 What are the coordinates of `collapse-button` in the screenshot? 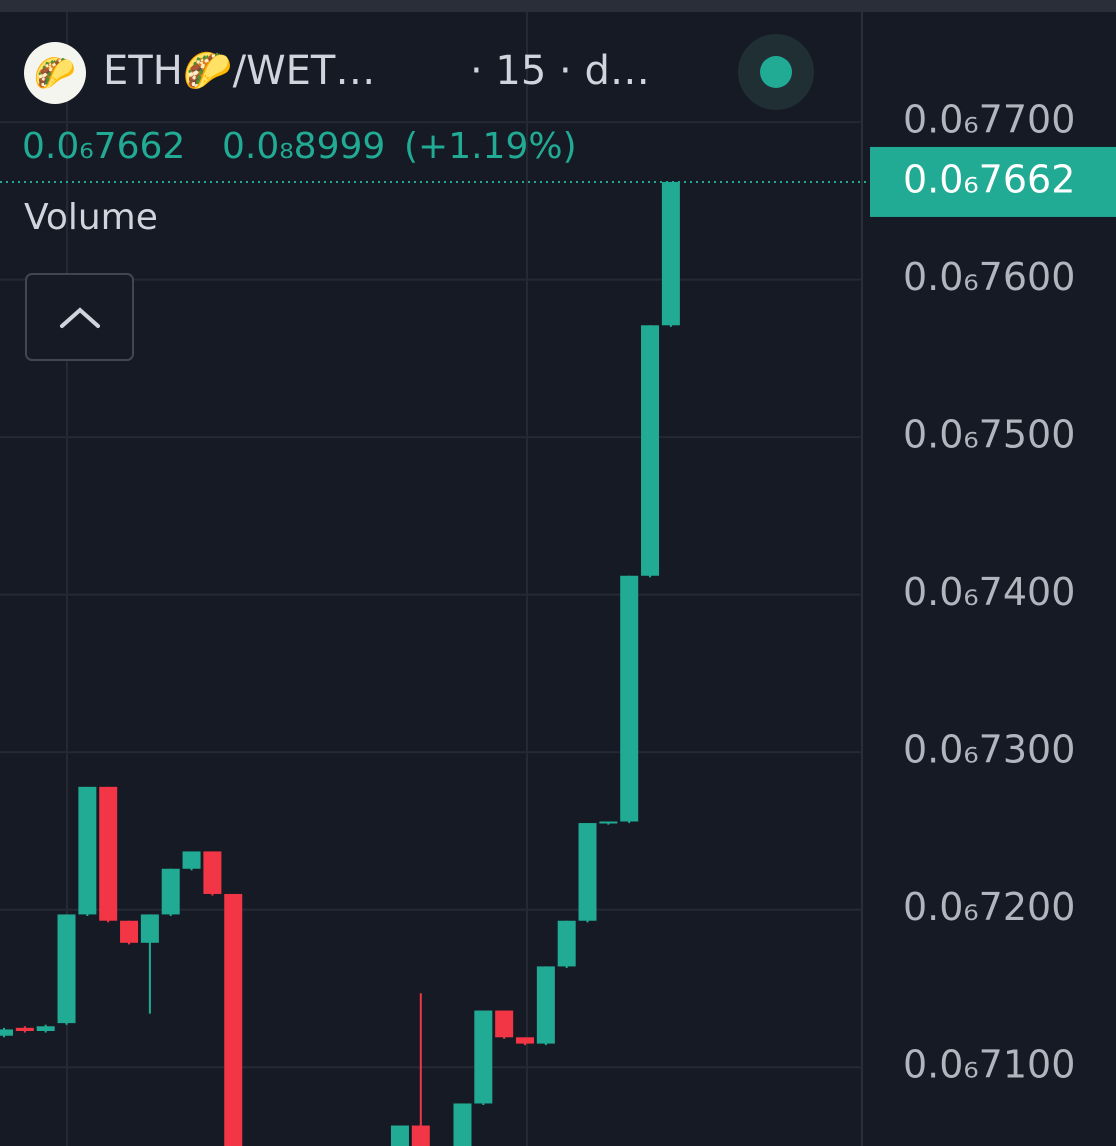 It's located at (79, 317).